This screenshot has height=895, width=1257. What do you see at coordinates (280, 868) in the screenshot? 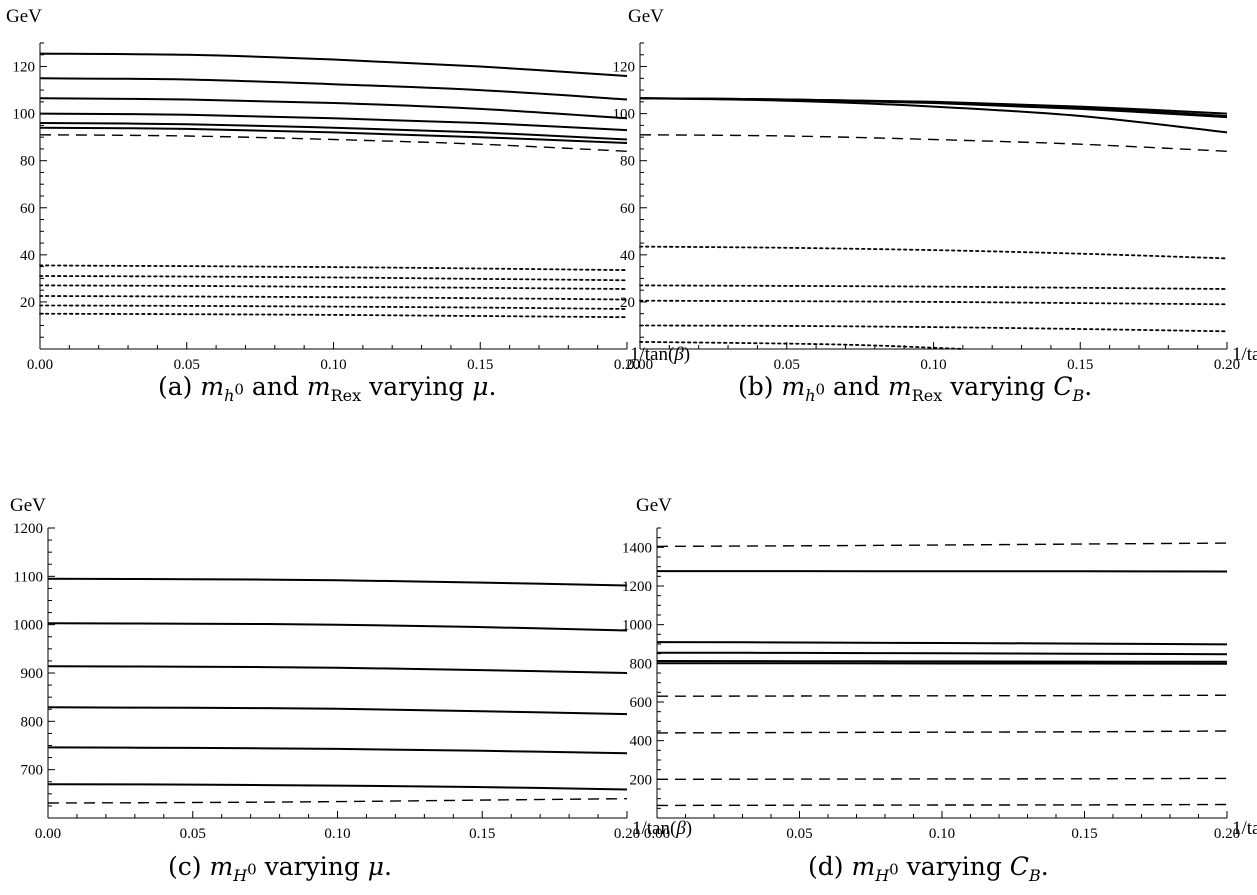
I see `caption-c: (c) mH0 varying μ.` at bounding box center [280, 868].